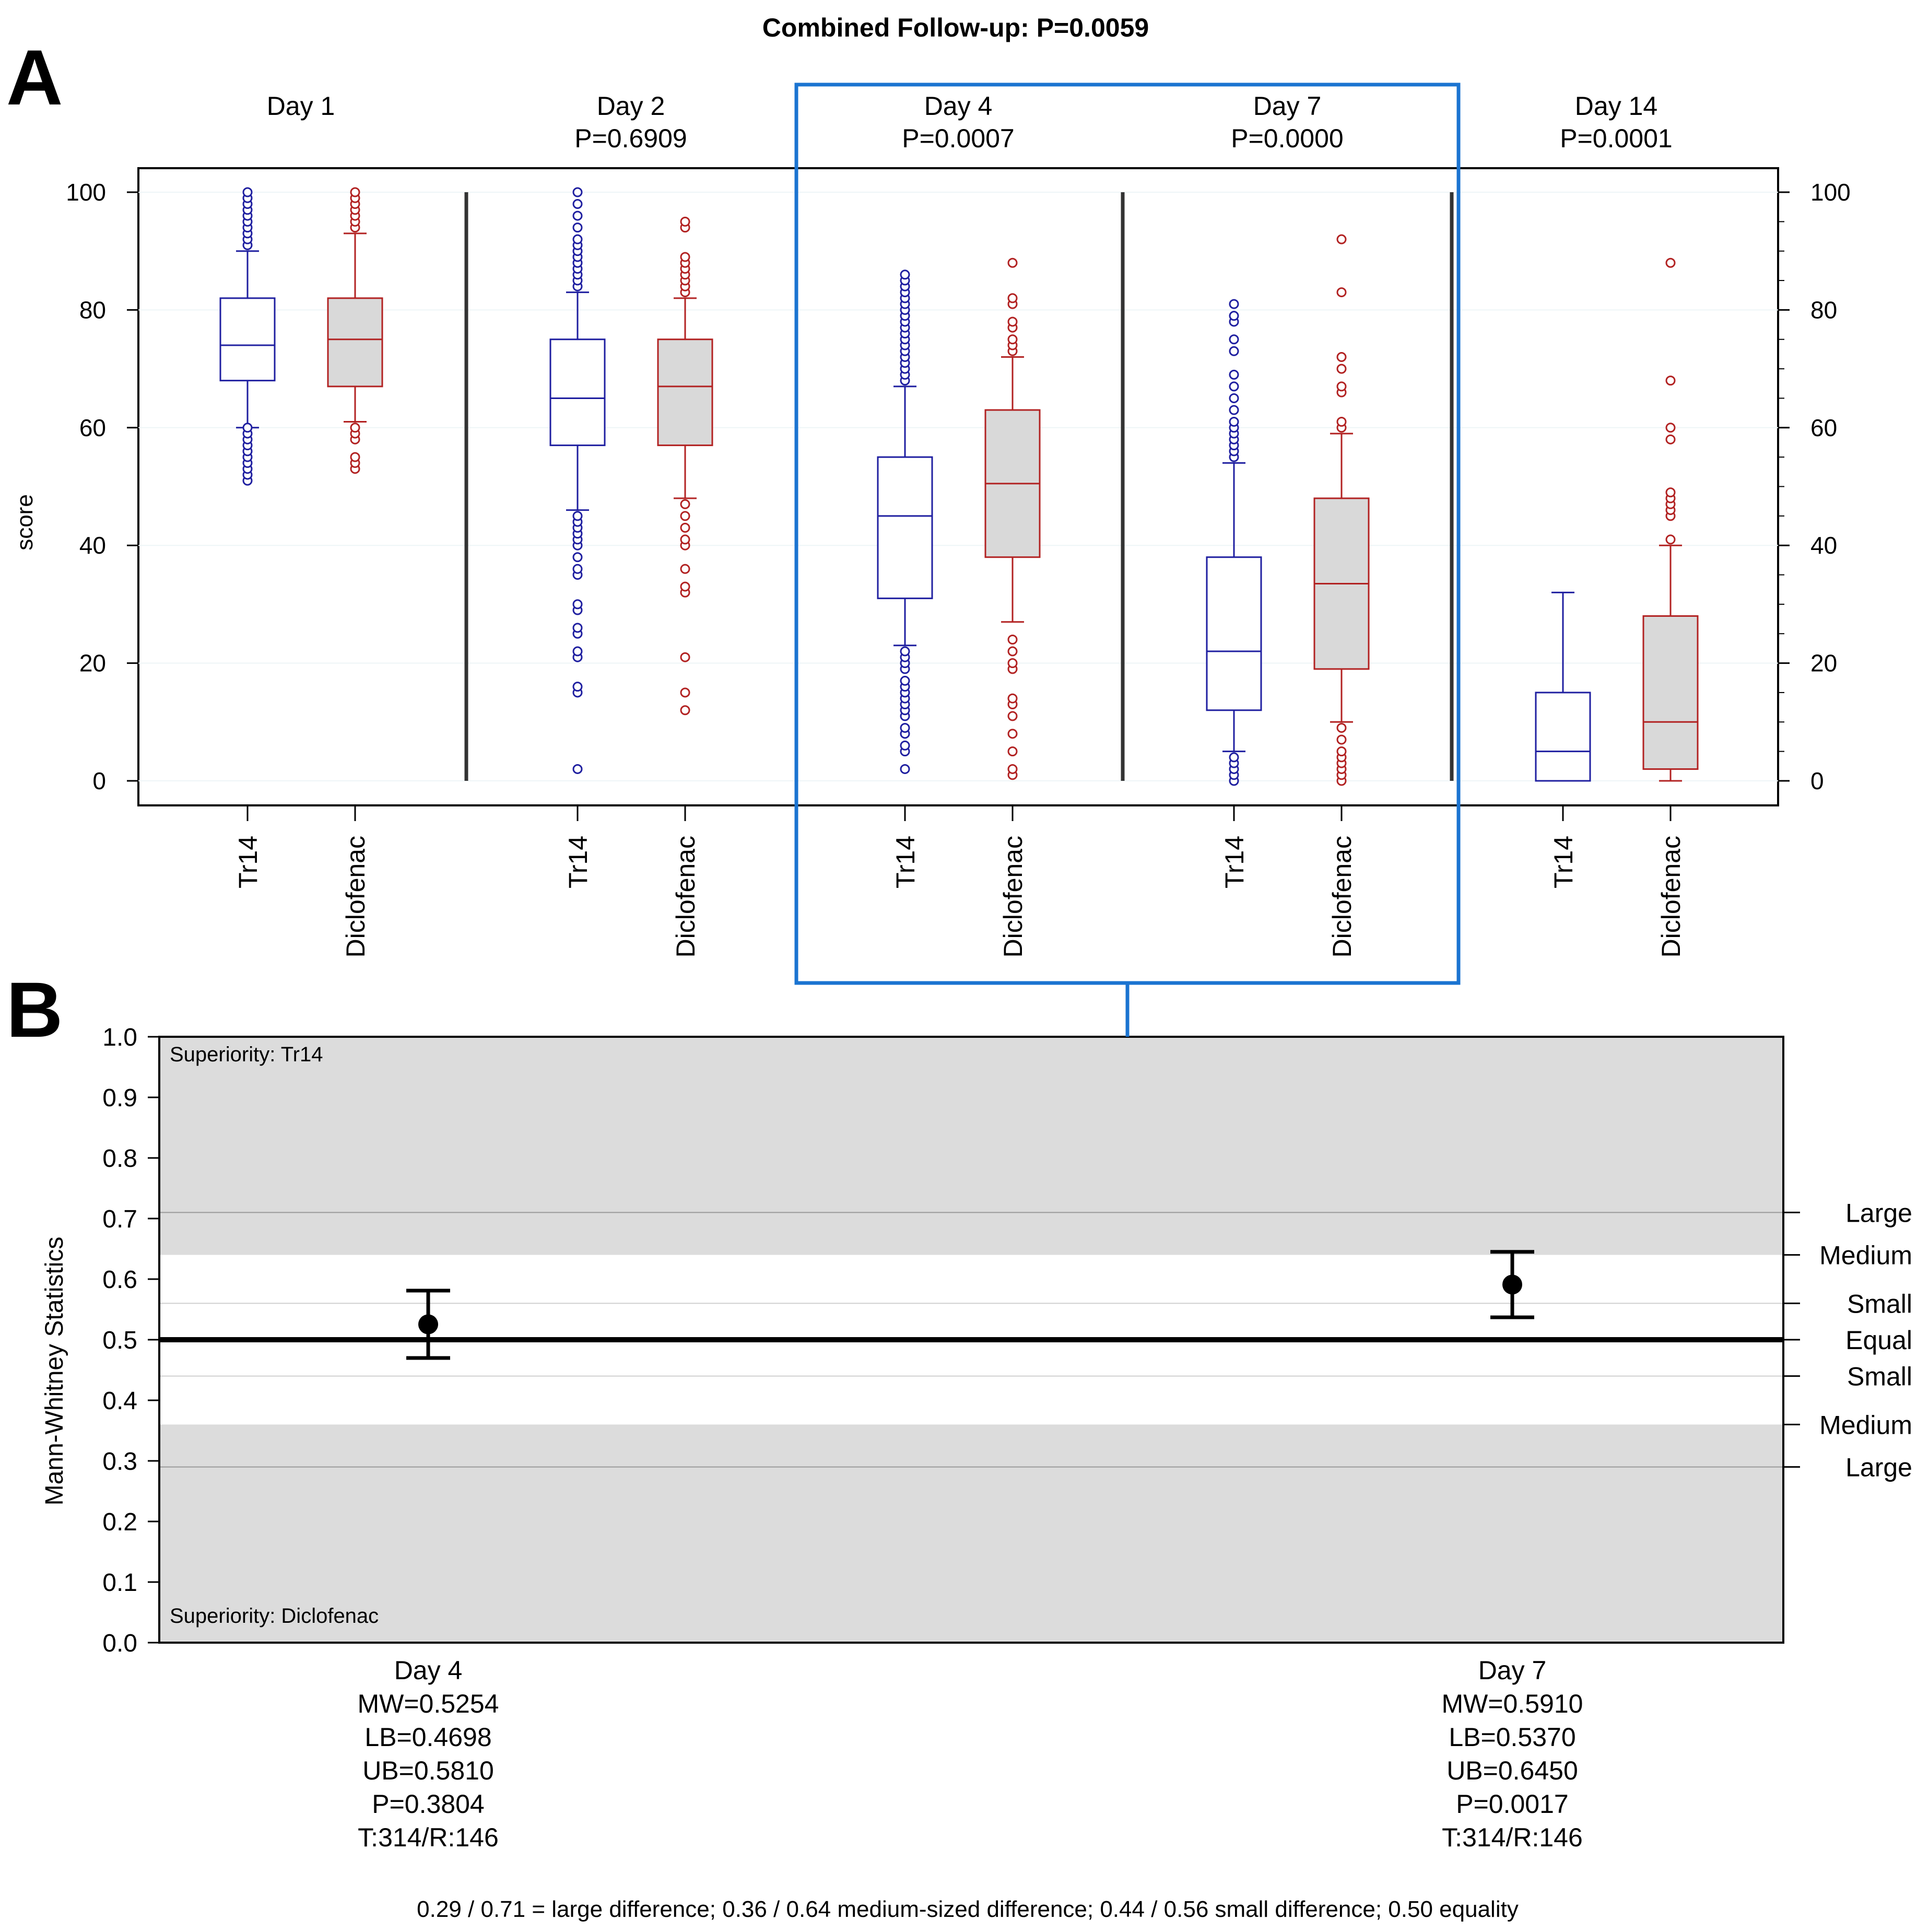 This screenshot has width=1917, height=1932. I want to click on panel-b-day-4-info-line: MW=0.5254, so click(428, 1703).